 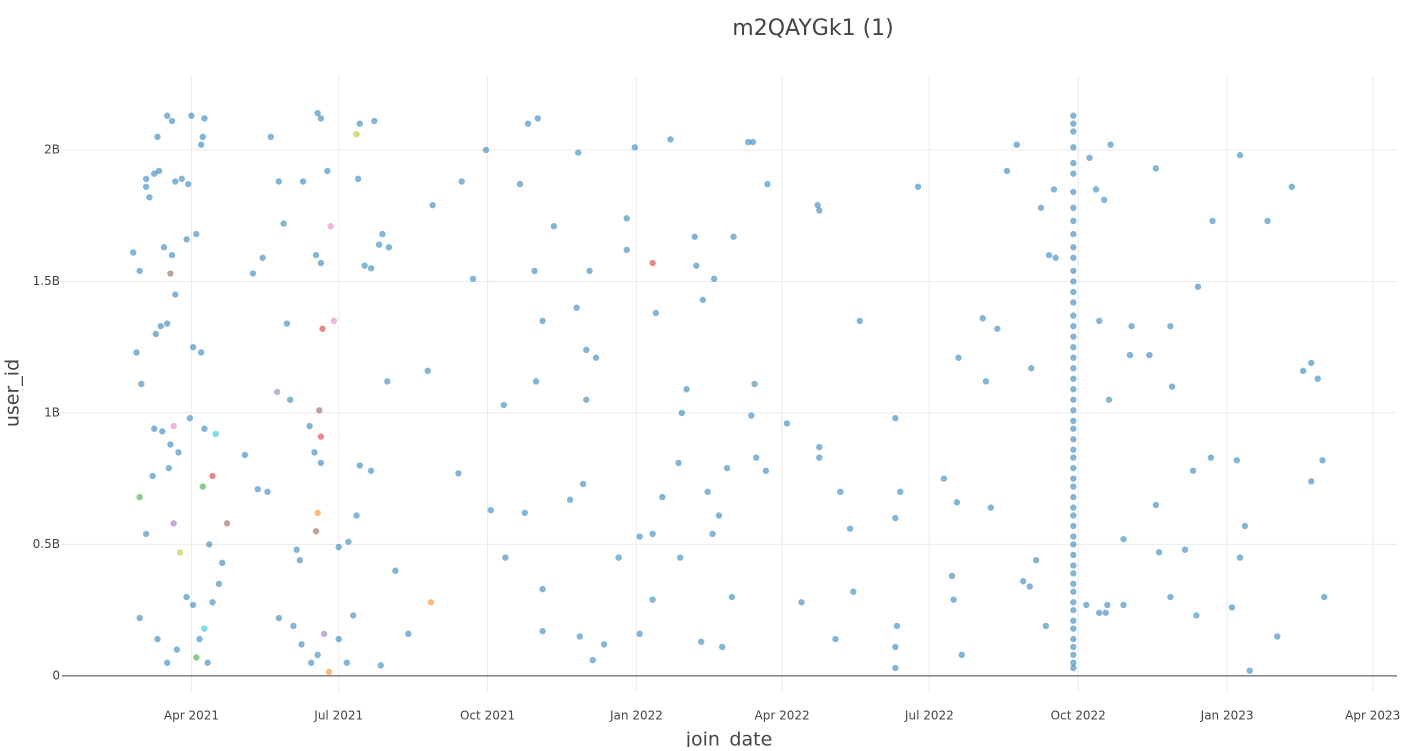 I want to click on x-axis-label: join_date, so click(x=729, y=738).